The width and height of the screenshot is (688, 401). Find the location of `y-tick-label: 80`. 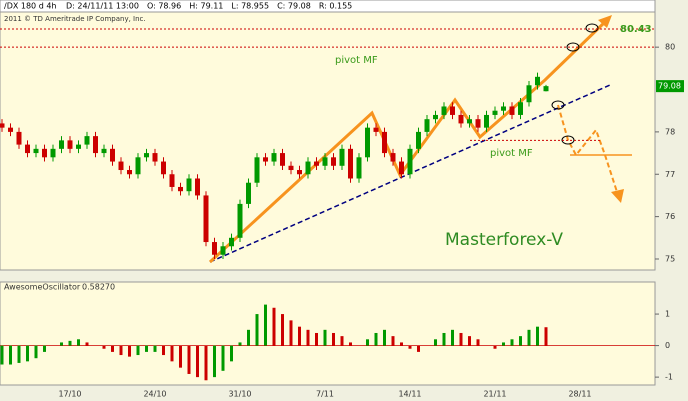

y-tick-label: 80 is located at coordinates (670, 47).